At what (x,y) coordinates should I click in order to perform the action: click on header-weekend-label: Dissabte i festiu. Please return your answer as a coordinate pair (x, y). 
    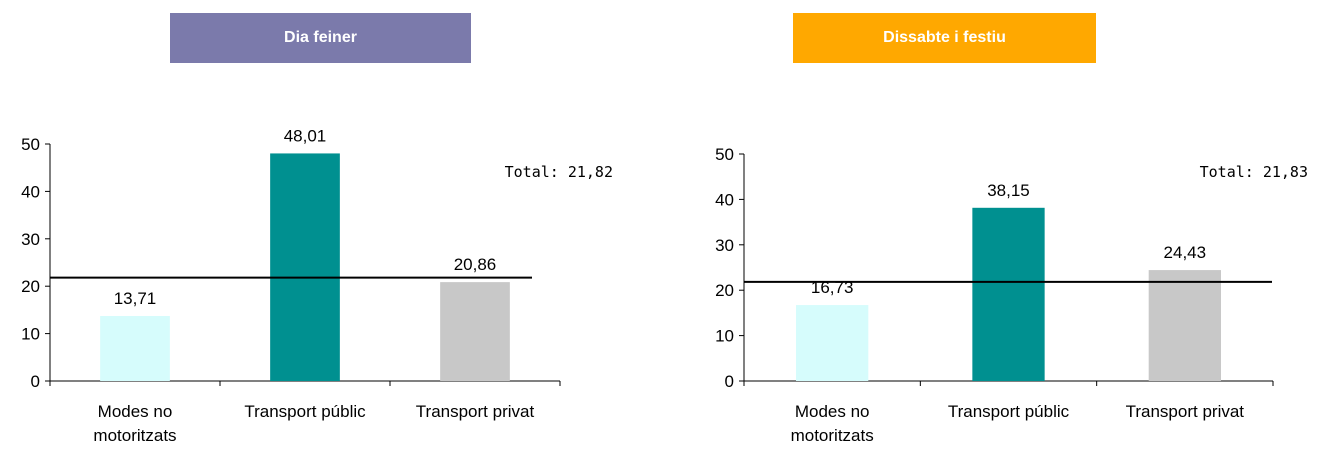
    Looking at the image, I should click on (944, 37).